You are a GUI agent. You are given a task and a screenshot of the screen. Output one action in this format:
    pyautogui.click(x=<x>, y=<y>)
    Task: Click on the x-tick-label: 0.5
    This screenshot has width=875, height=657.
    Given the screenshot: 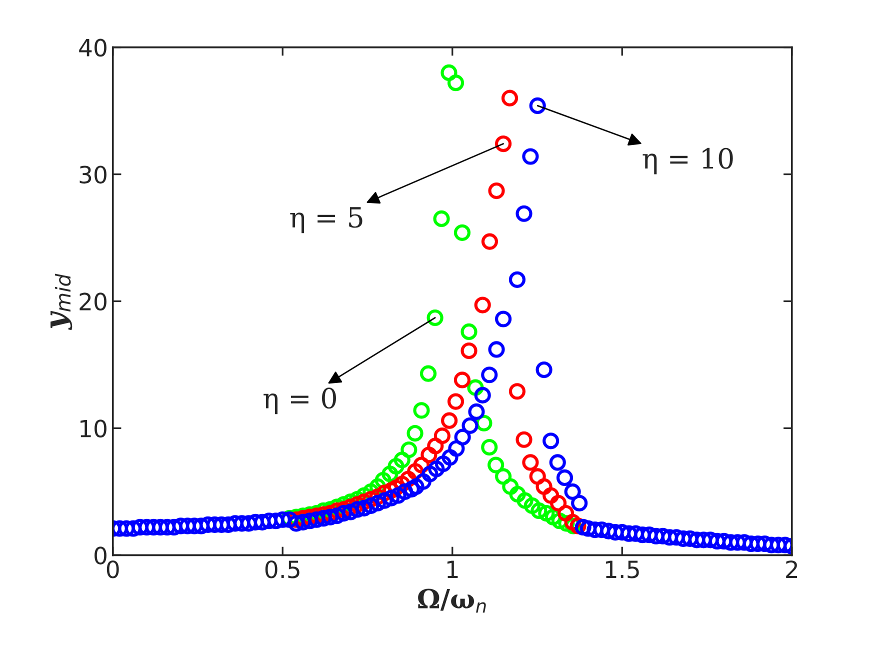 What is the action you would take?
    pyautogui.click(x=282, y=569)
    